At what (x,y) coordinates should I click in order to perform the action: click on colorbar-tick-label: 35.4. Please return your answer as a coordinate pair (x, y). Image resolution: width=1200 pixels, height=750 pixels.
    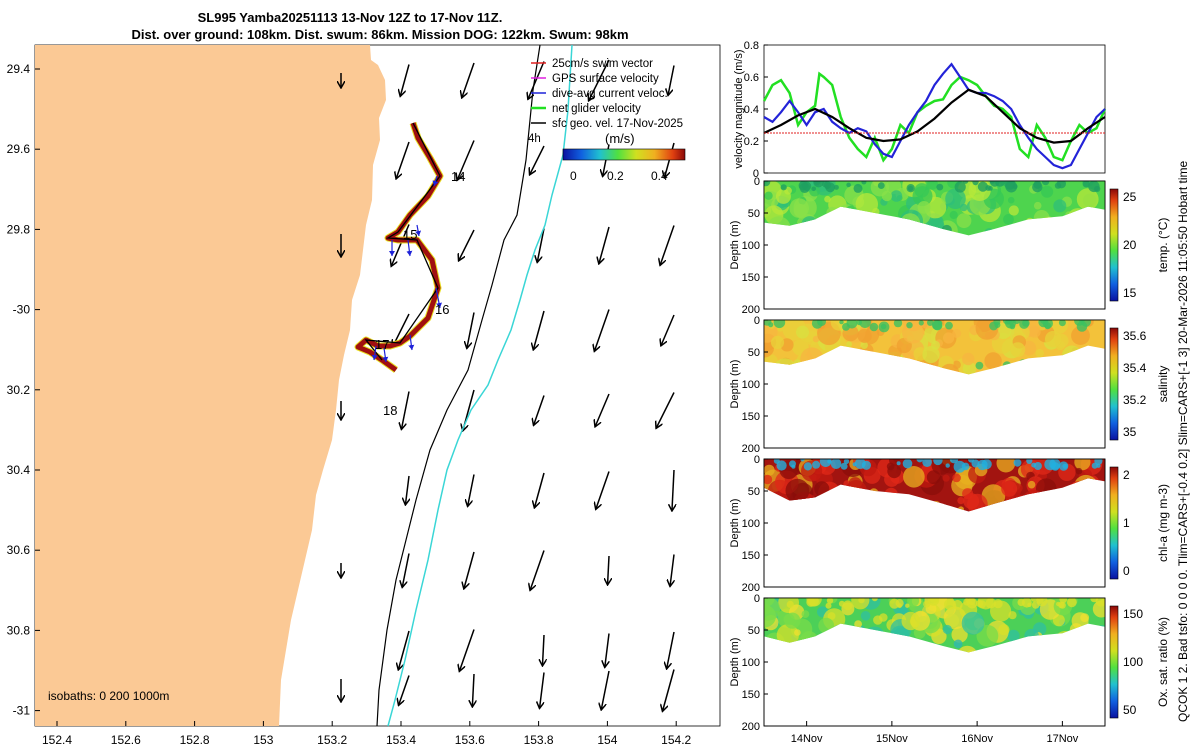
    Looking at the image, I should click on (1135, 368).